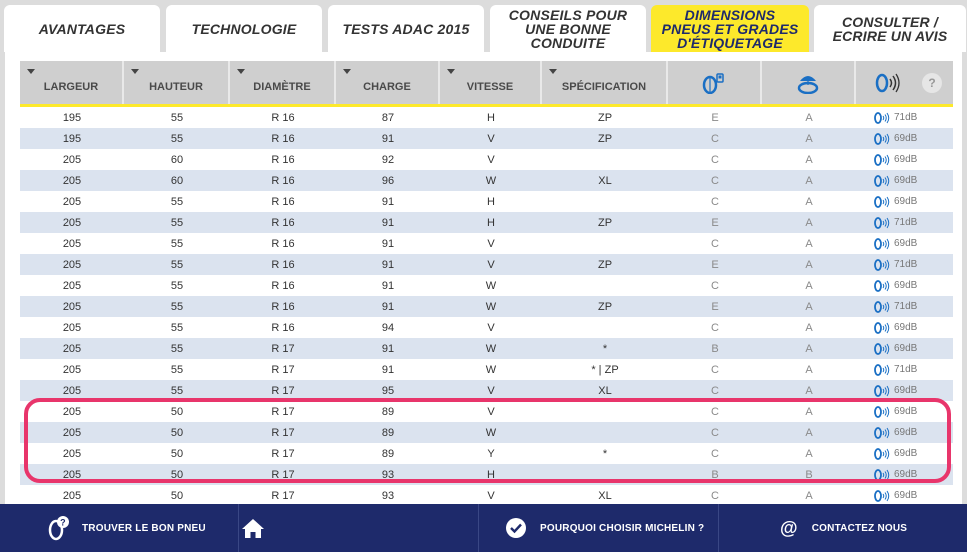 The image size is (967, 552). Describe the element at coordinates (890, 28) in the screenshot. I see `tab-avis: CONSULTER / ECRIRE UN AVIS` at that location.